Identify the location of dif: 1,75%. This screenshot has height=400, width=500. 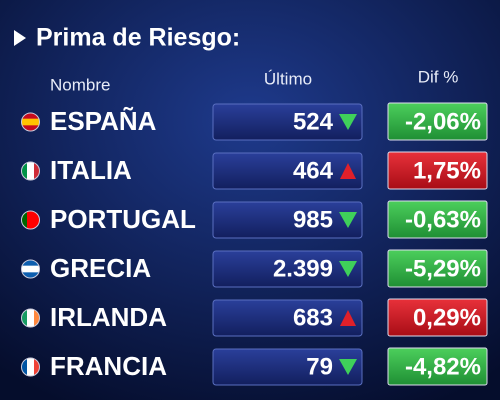
(447, 170).